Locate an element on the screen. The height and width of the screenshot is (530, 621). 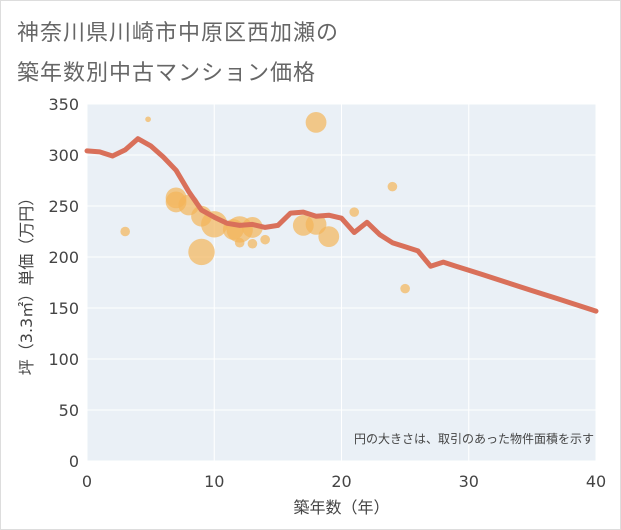
x-tick-label: 10 is located at coordinates (214, 481).